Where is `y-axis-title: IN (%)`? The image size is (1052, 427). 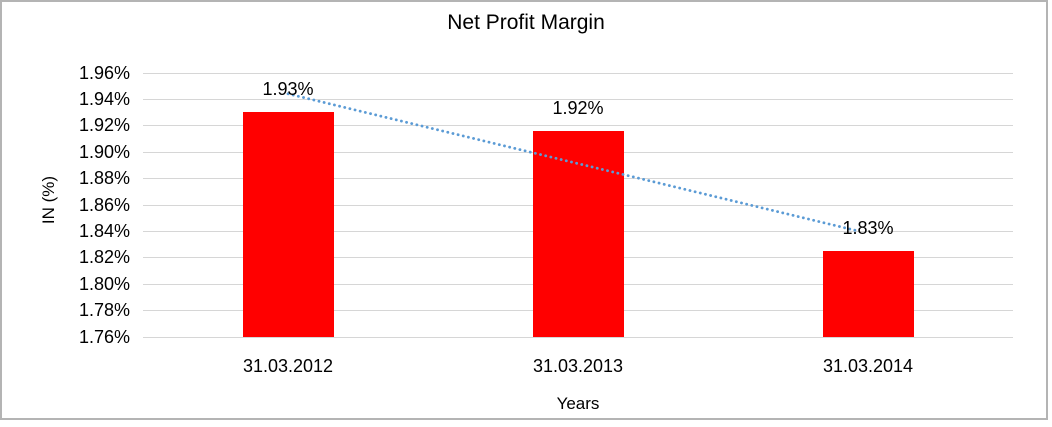
y-axis-title: IN (%) is located at coordinates (48, 200).